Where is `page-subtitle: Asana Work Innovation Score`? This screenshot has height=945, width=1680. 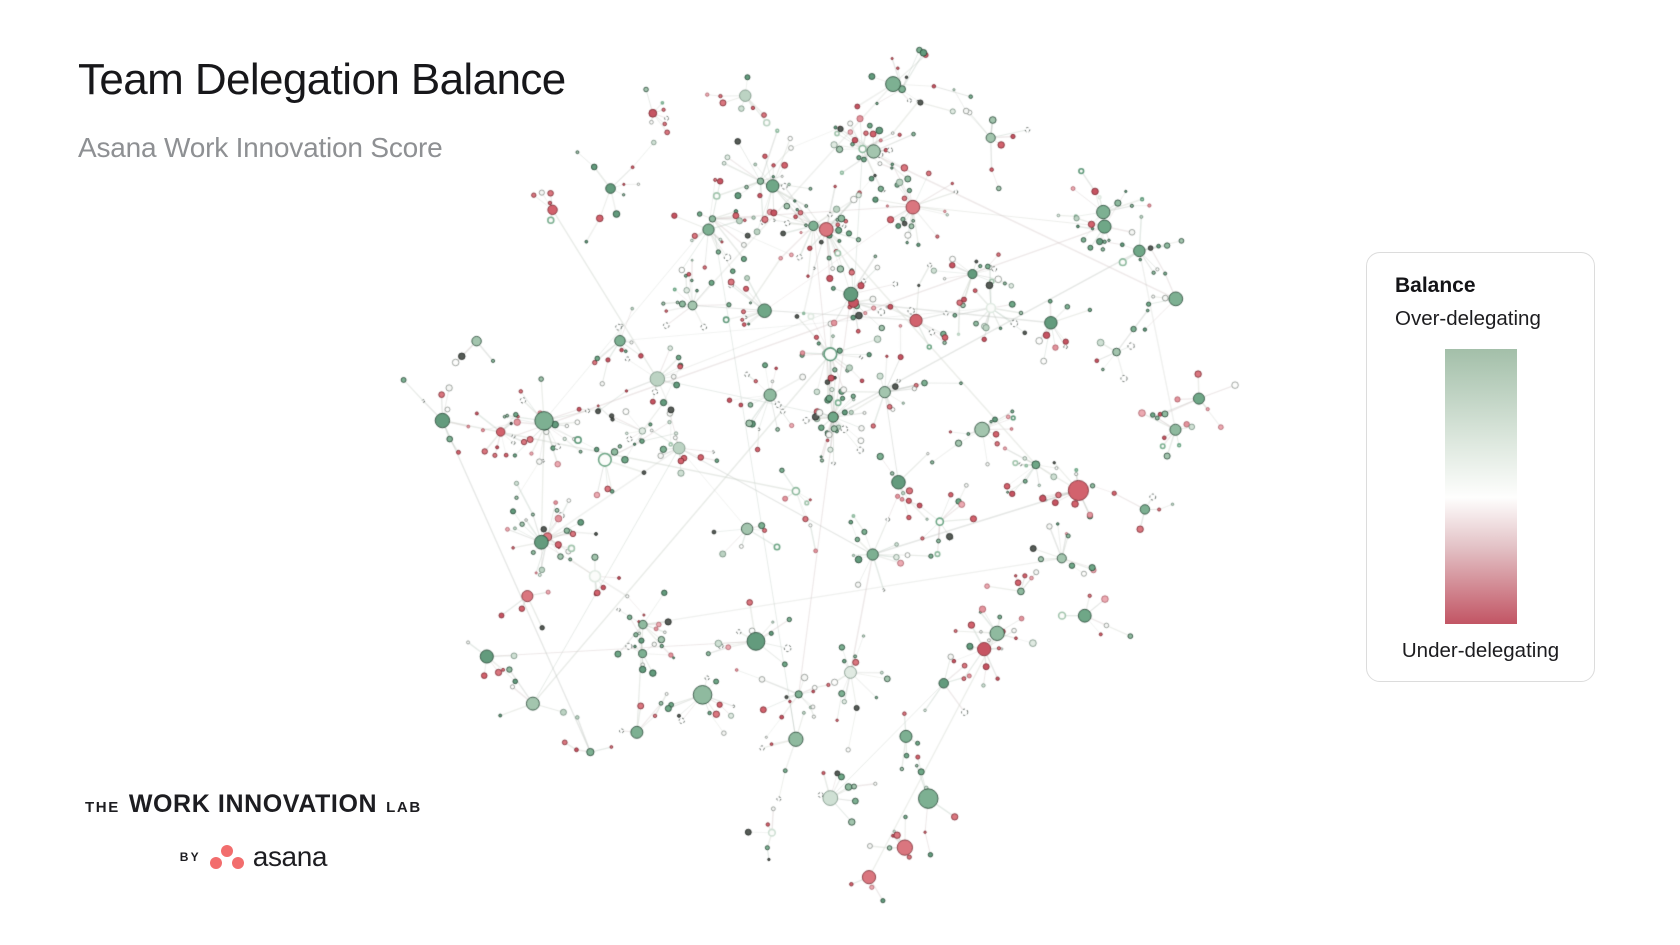
page-subtitle: Asana Work Innovation Score is located at coordinates (260, 148).